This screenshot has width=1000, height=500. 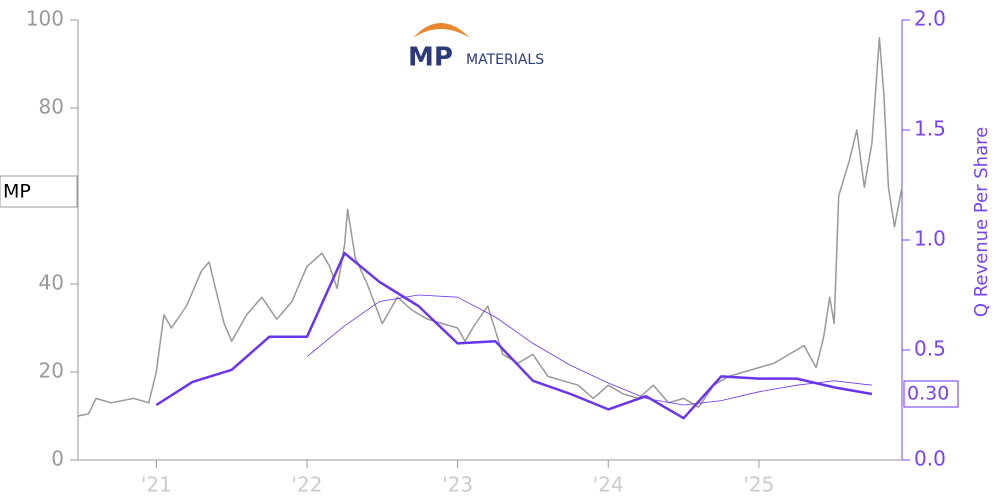 I want to click on logo-text: MATERIALS, so click(x=505, y=60).